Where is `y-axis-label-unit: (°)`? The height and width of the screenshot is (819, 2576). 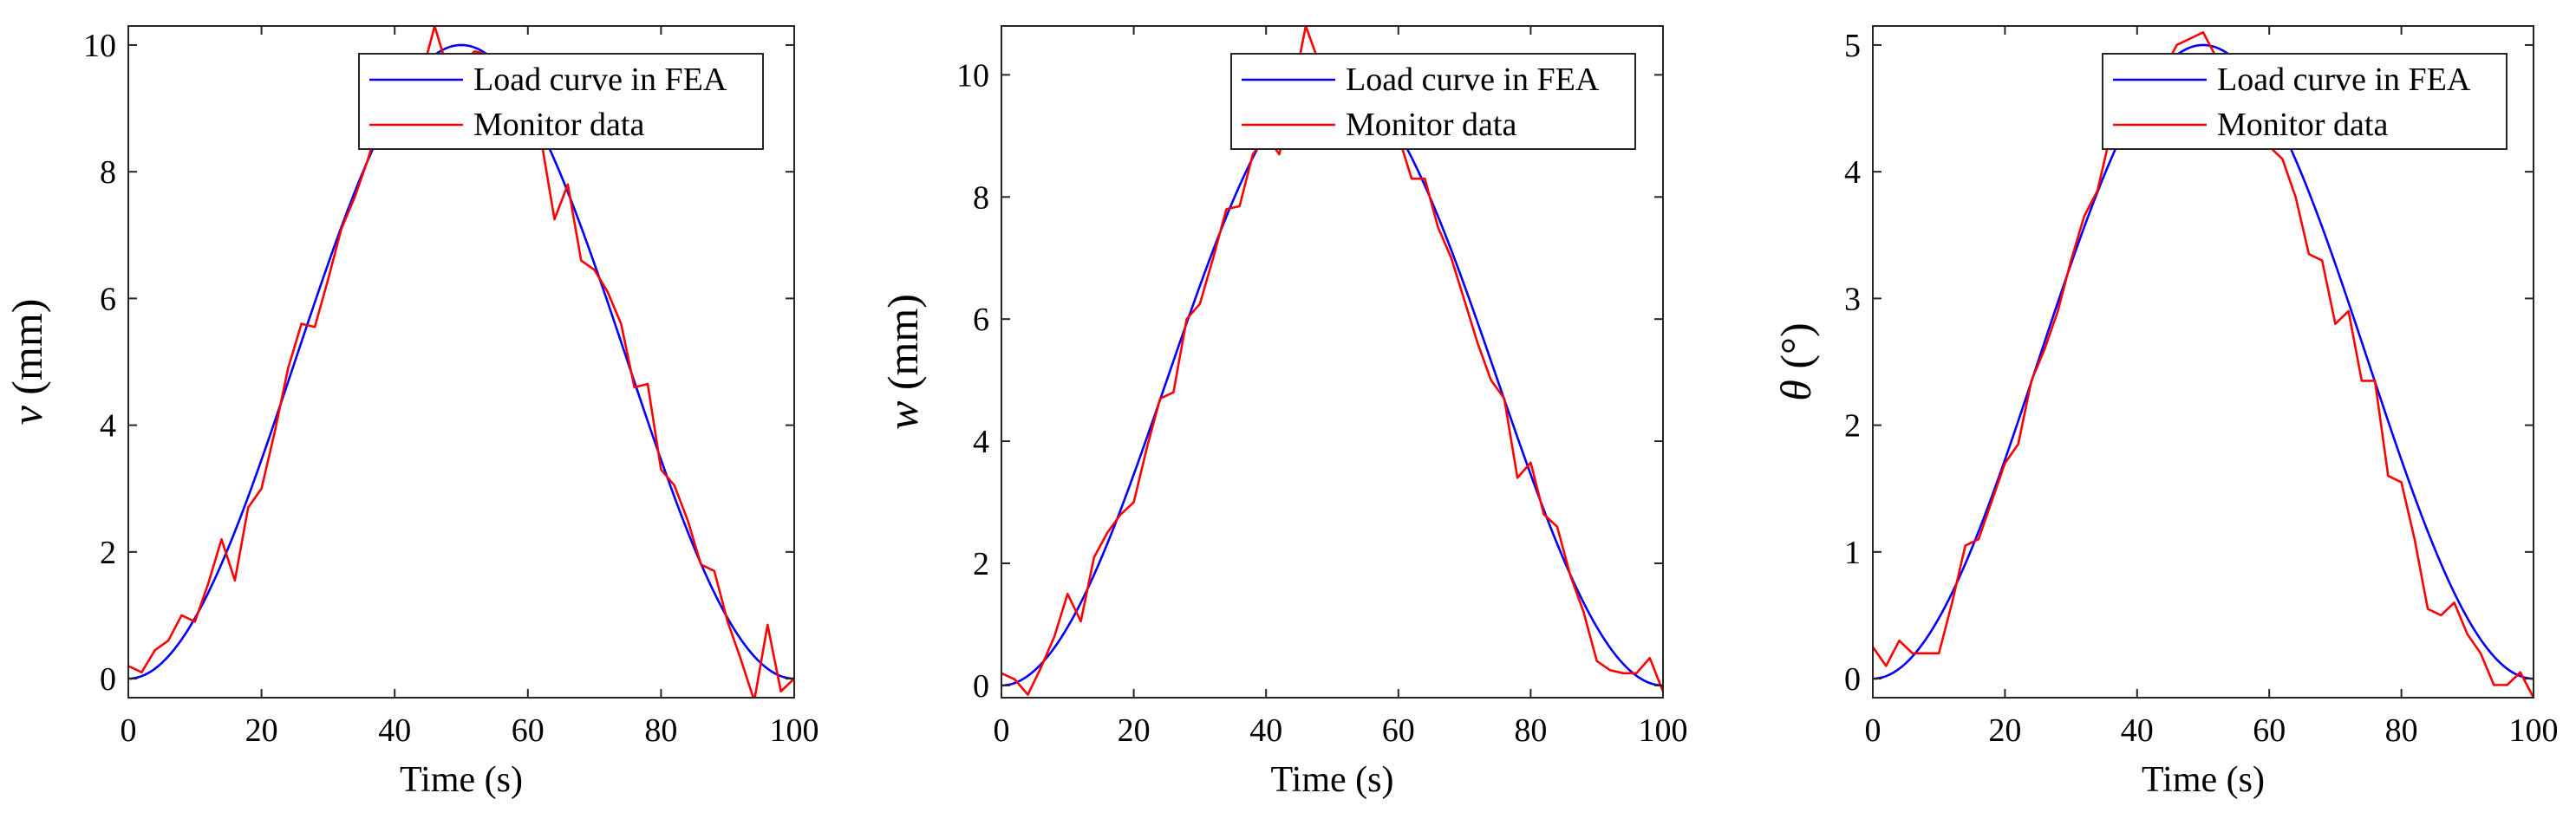 y-axis-label-unit: (°) is located at coordinates (1796, 351).